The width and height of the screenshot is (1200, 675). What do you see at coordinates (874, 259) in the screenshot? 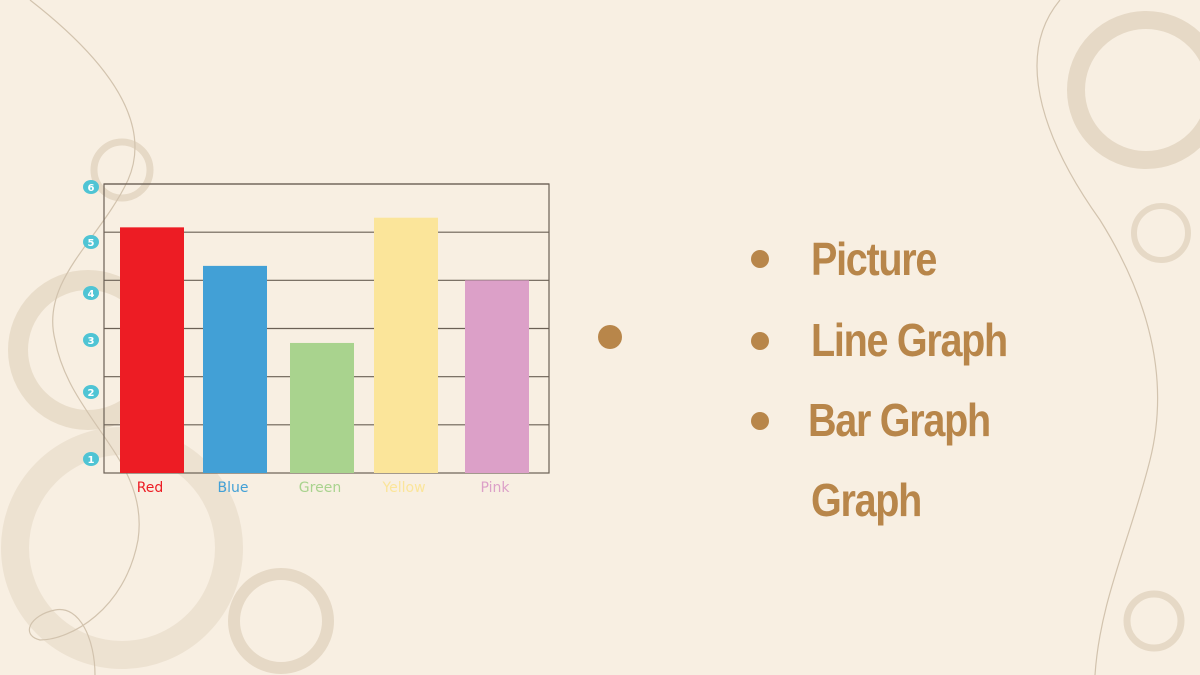
I see `bullet-picture: Picture` at bounding box center [874, 259].